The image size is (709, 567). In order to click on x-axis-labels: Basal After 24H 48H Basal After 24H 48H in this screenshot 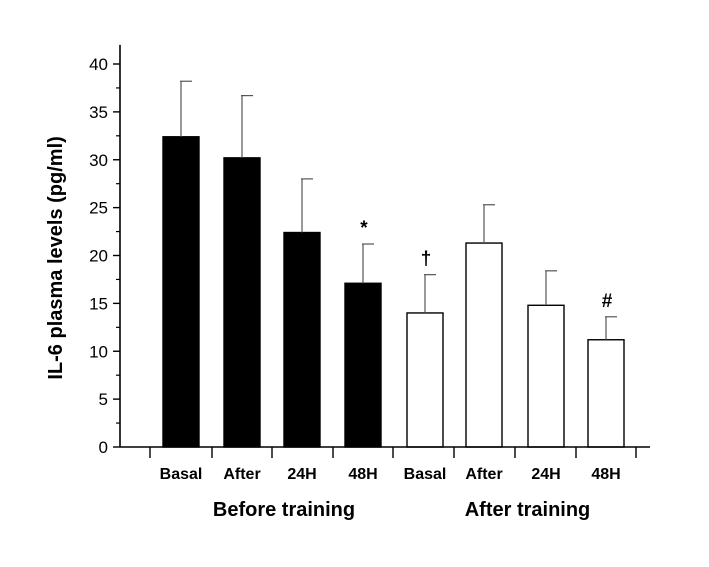, I will do `click(393, 465)`.